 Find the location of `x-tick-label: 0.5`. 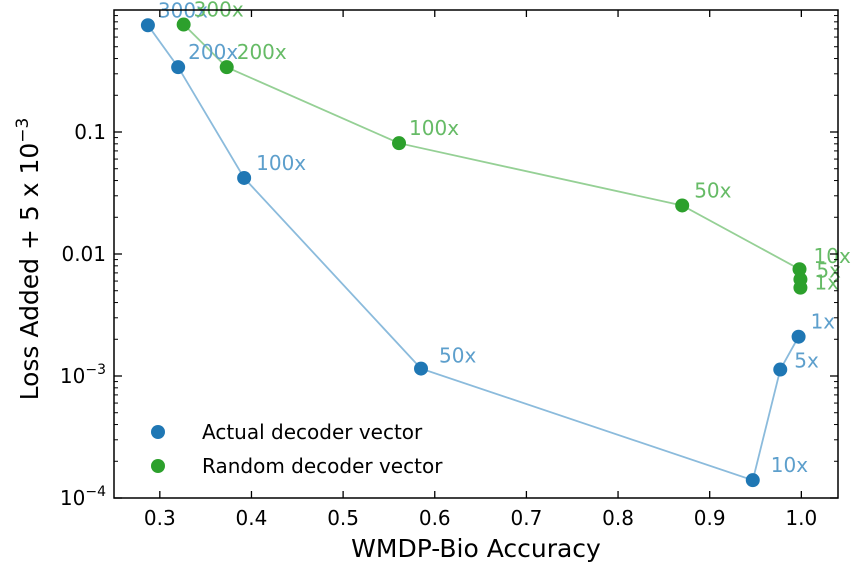

x-tick-label: 0.5 is located at coordinates (343, 518).